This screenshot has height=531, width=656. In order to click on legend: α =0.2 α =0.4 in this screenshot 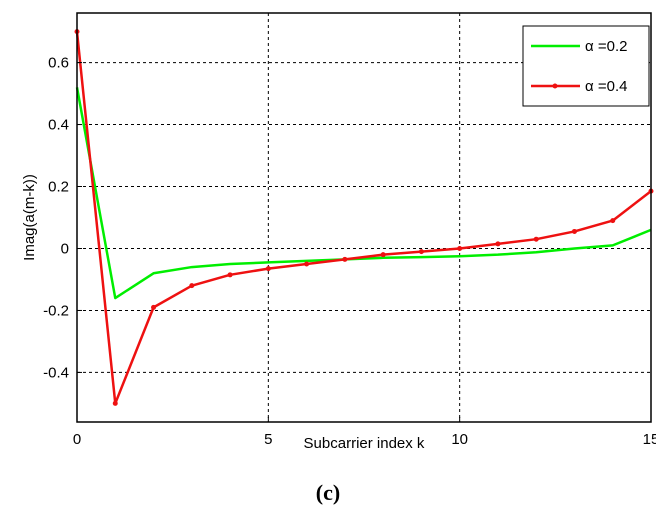, I will do `click(586, 66)`.